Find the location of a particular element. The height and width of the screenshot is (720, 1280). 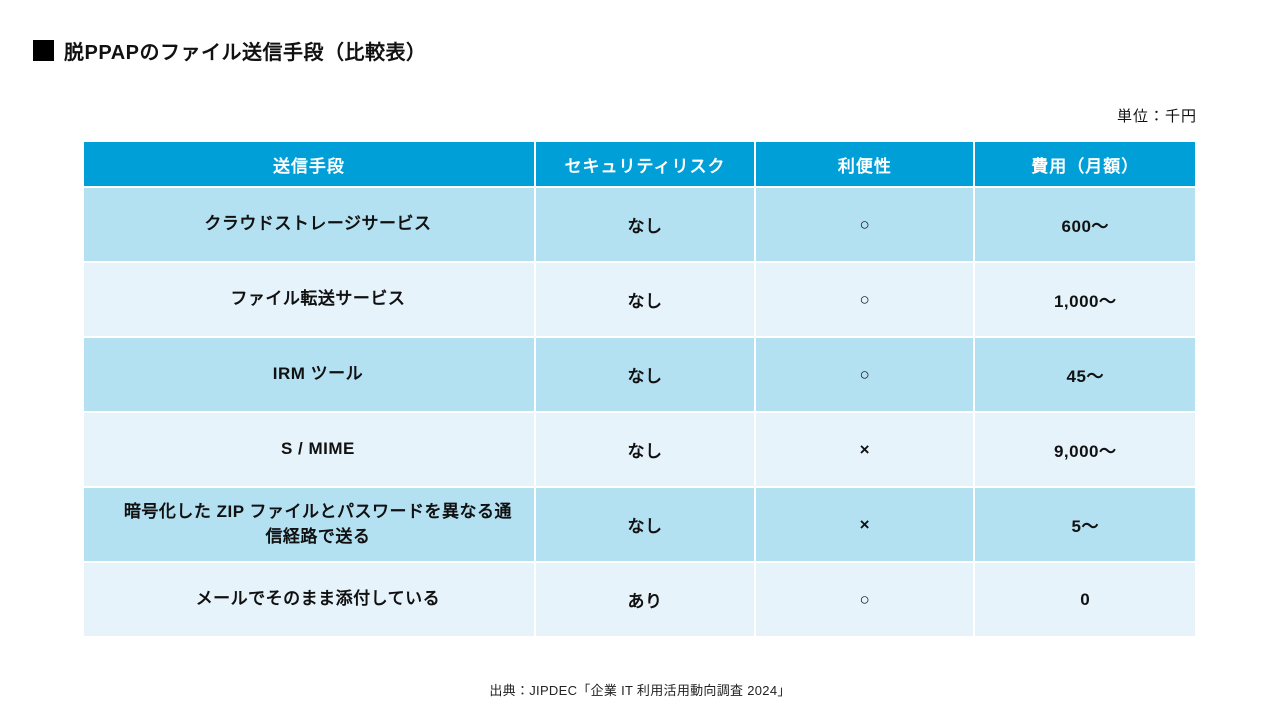

table-row: クラウドストレージサービス なし ○ 600〜 is located at coordinates (639, 224).